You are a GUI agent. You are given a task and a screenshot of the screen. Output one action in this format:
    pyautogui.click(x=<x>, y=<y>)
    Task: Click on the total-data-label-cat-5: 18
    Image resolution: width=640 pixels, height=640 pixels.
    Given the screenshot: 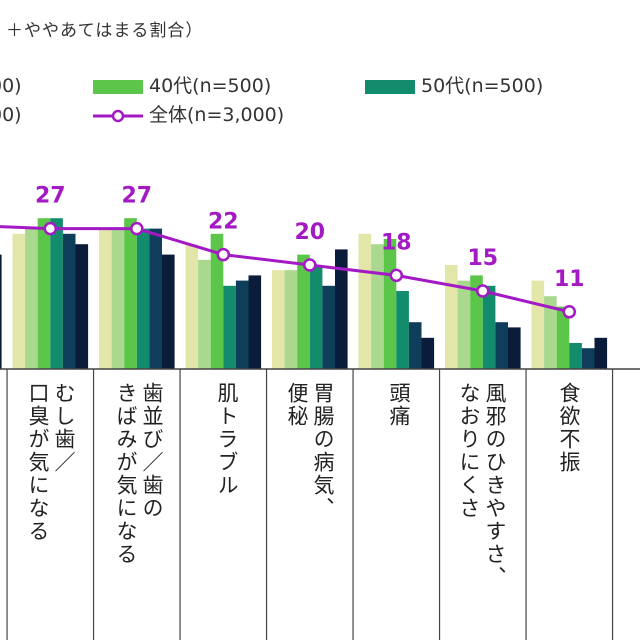 What is the action you would take?
    pyautogui.click(x=396, y=242)
    